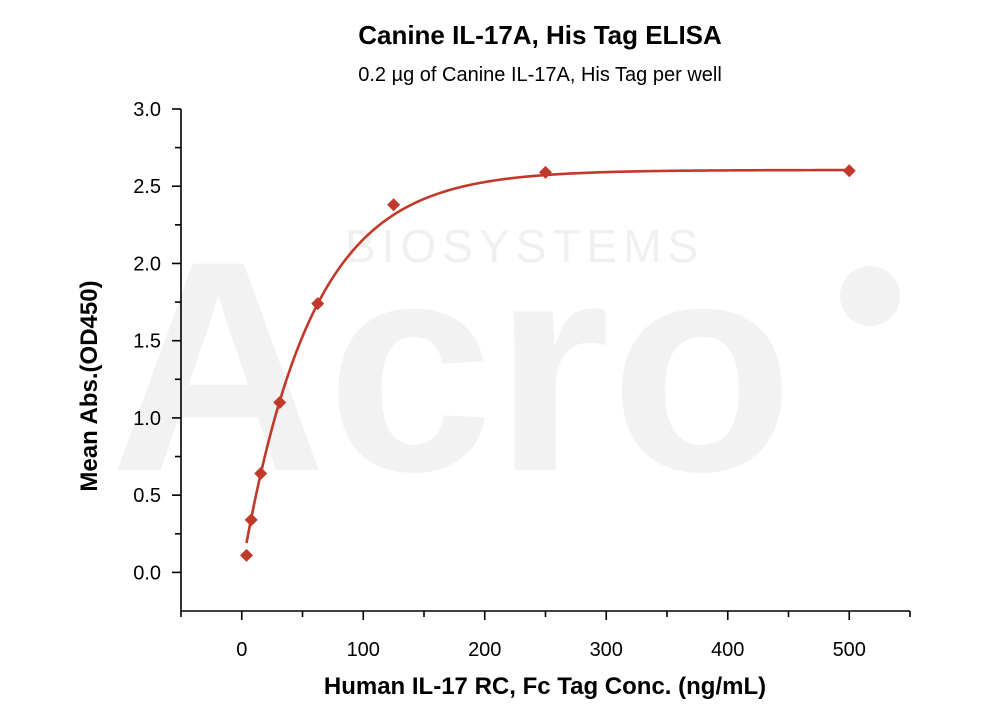 This screenshot has height=714, width=1000. I want to click on watermark-biosystems-text: BIOSYSTEMS, so click(524, 246).